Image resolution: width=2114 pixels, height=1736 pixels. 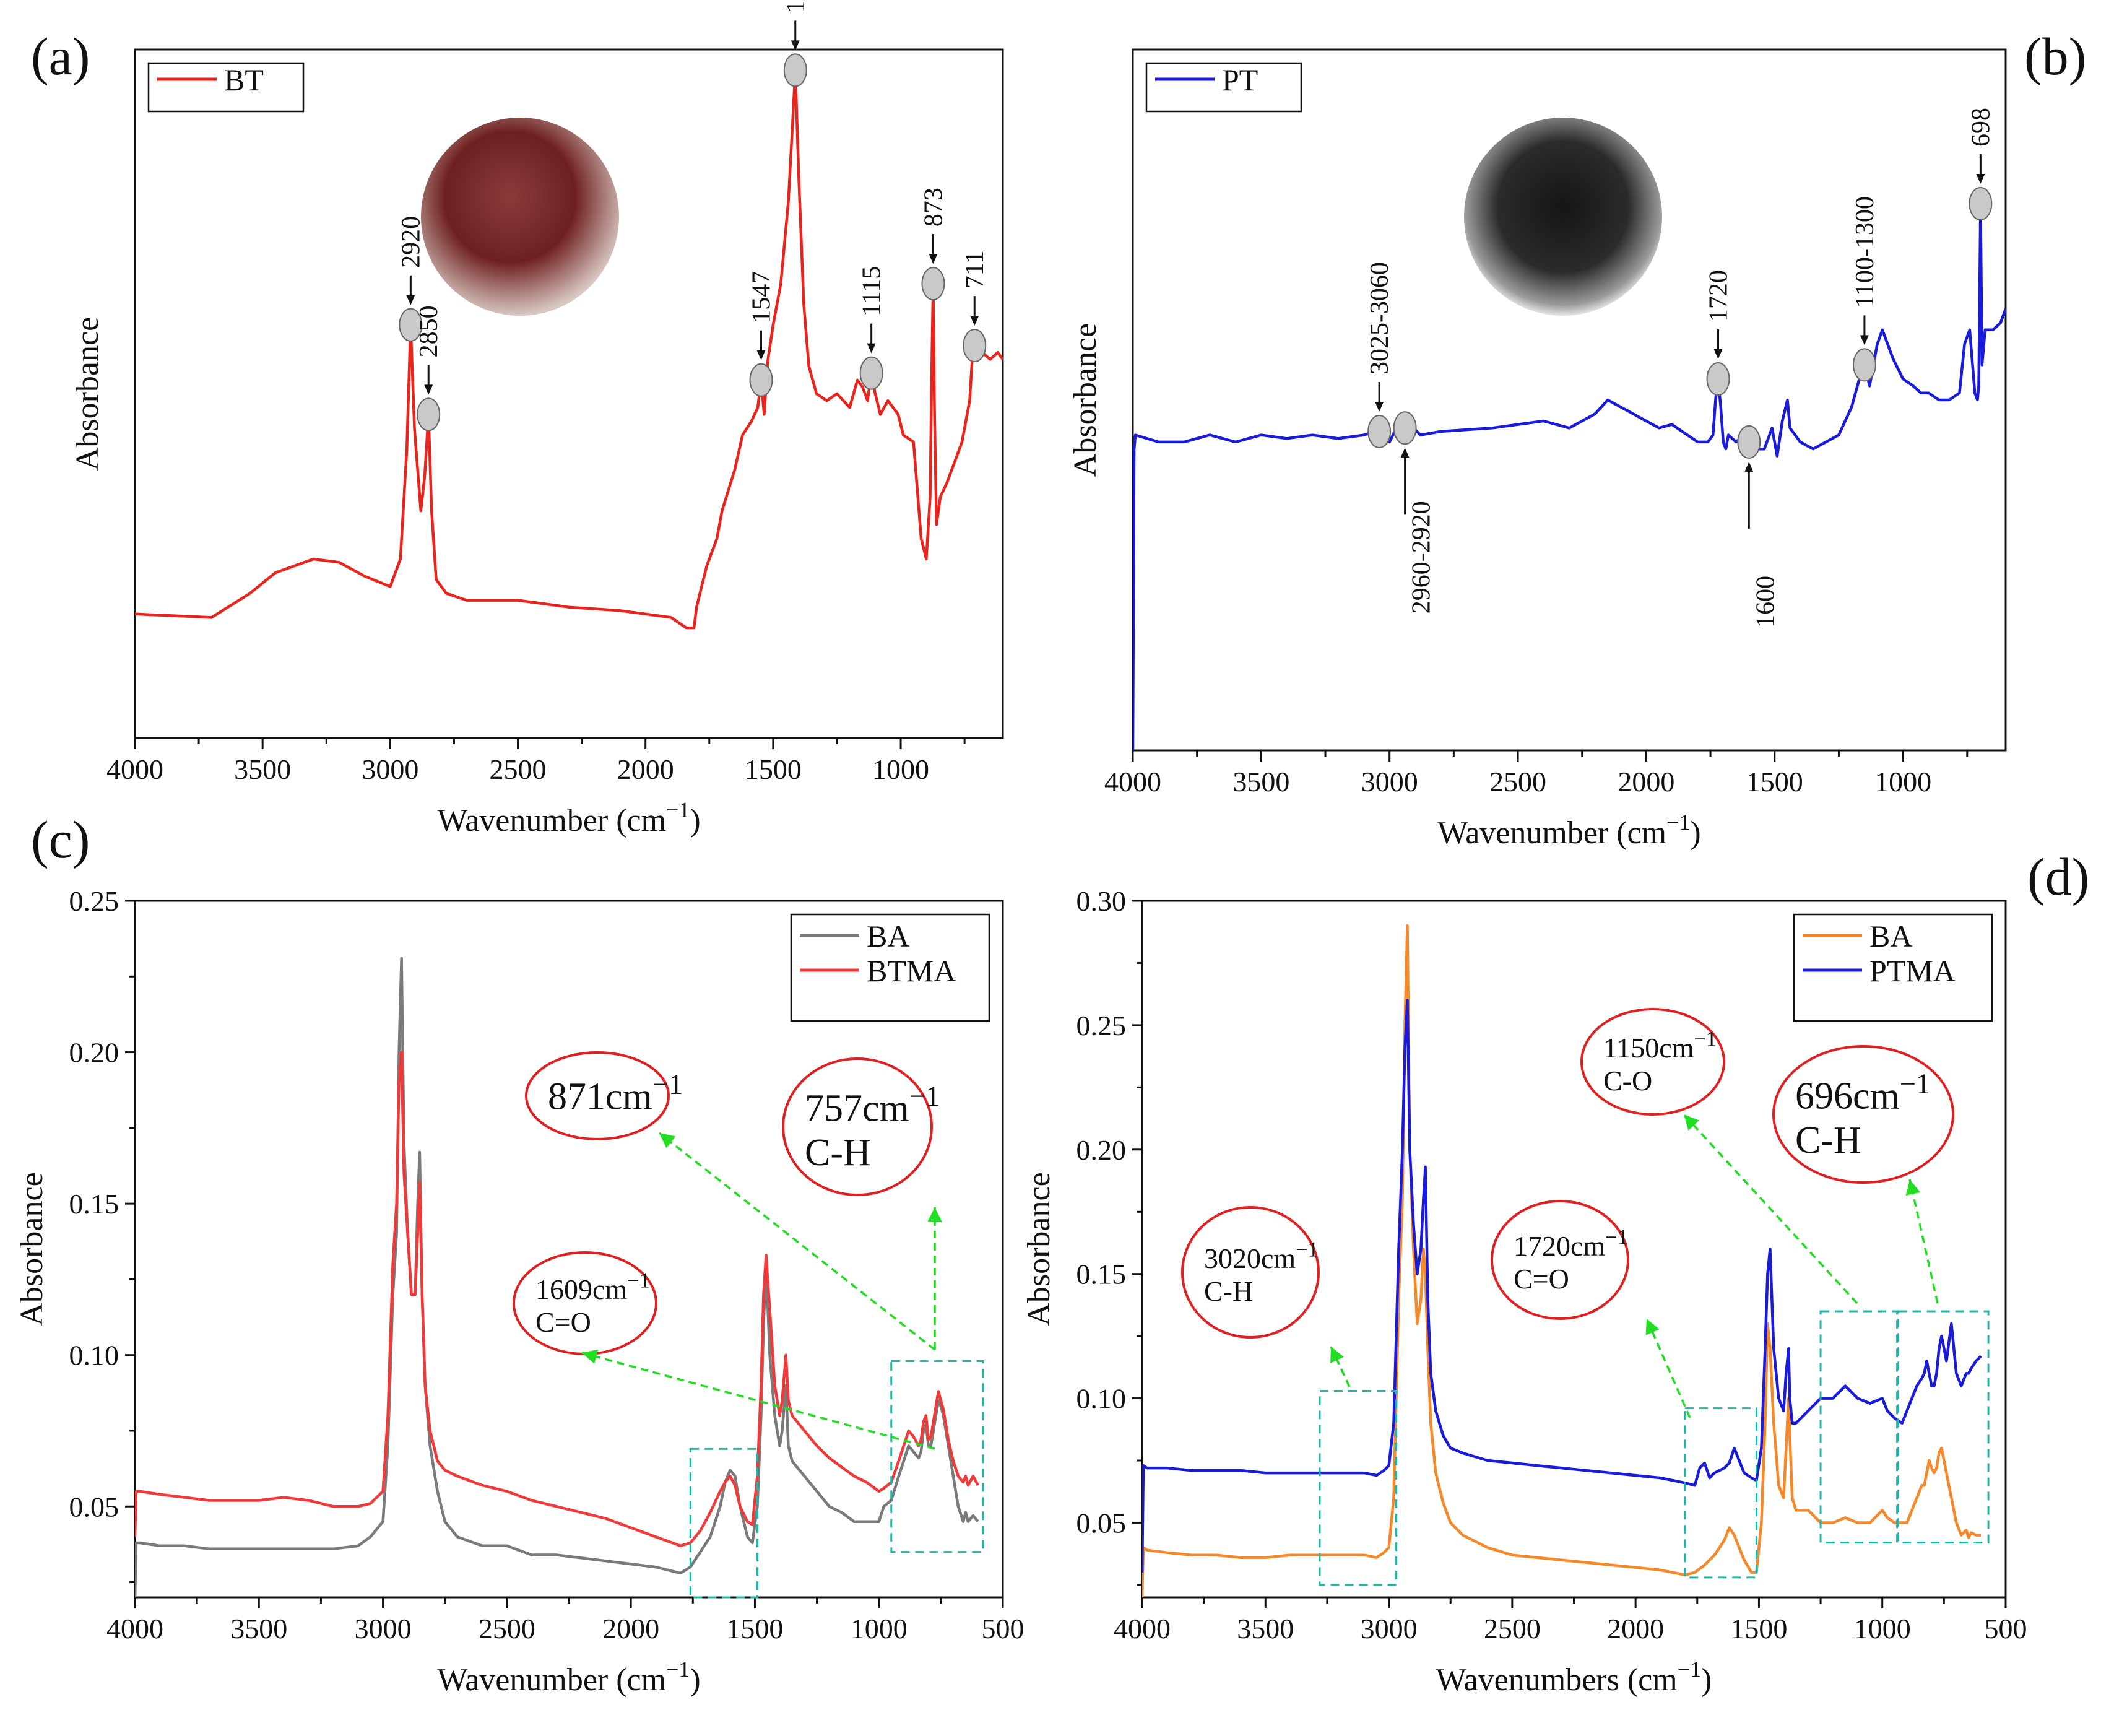 I want to click on annotation-label: 3025-3060, so click(x=1380, y=319).